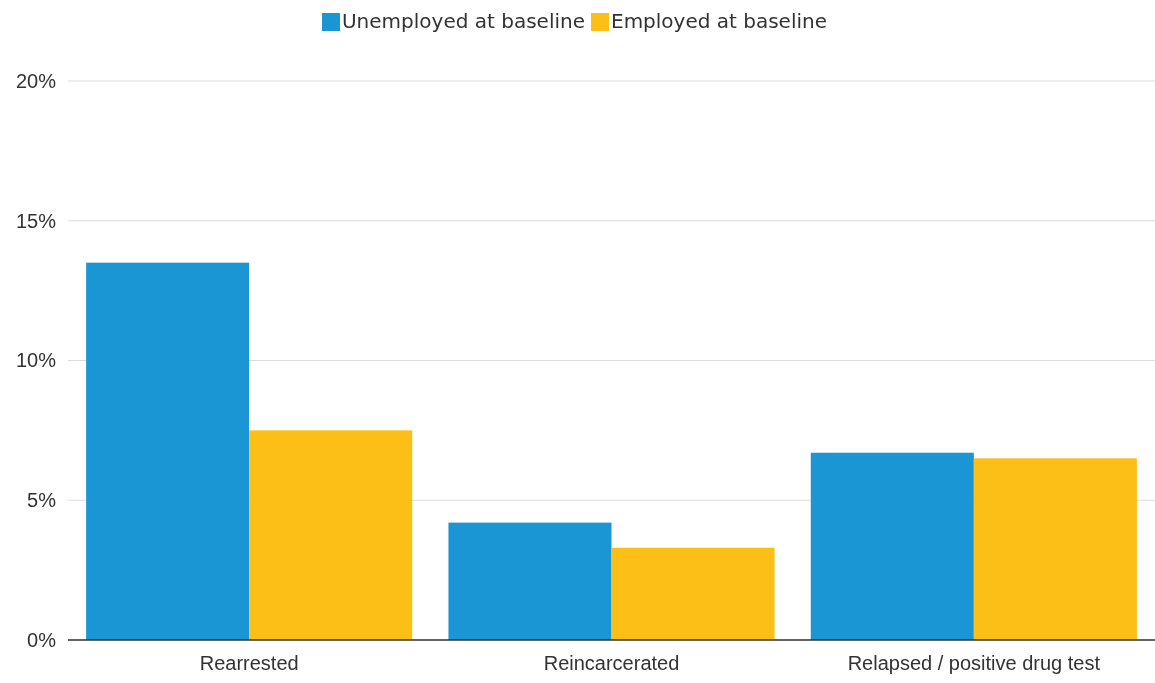 This screenshot has width=1155, height=683. What do you see at coordinates (719, 21) in the screenshot?
I see `legend-label: Employed at baseline` at bounding box center [719, 21].